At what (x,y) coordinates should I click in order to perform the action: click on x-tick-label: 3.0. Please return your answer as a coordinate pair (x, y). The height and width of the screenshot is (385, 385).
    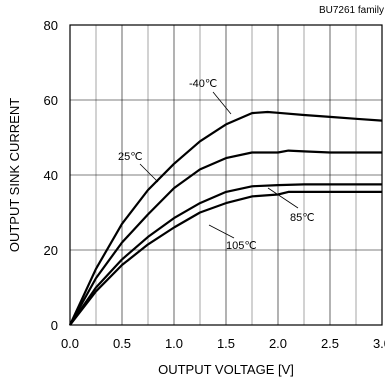
    Looking at the image, I should click on (379, 343).